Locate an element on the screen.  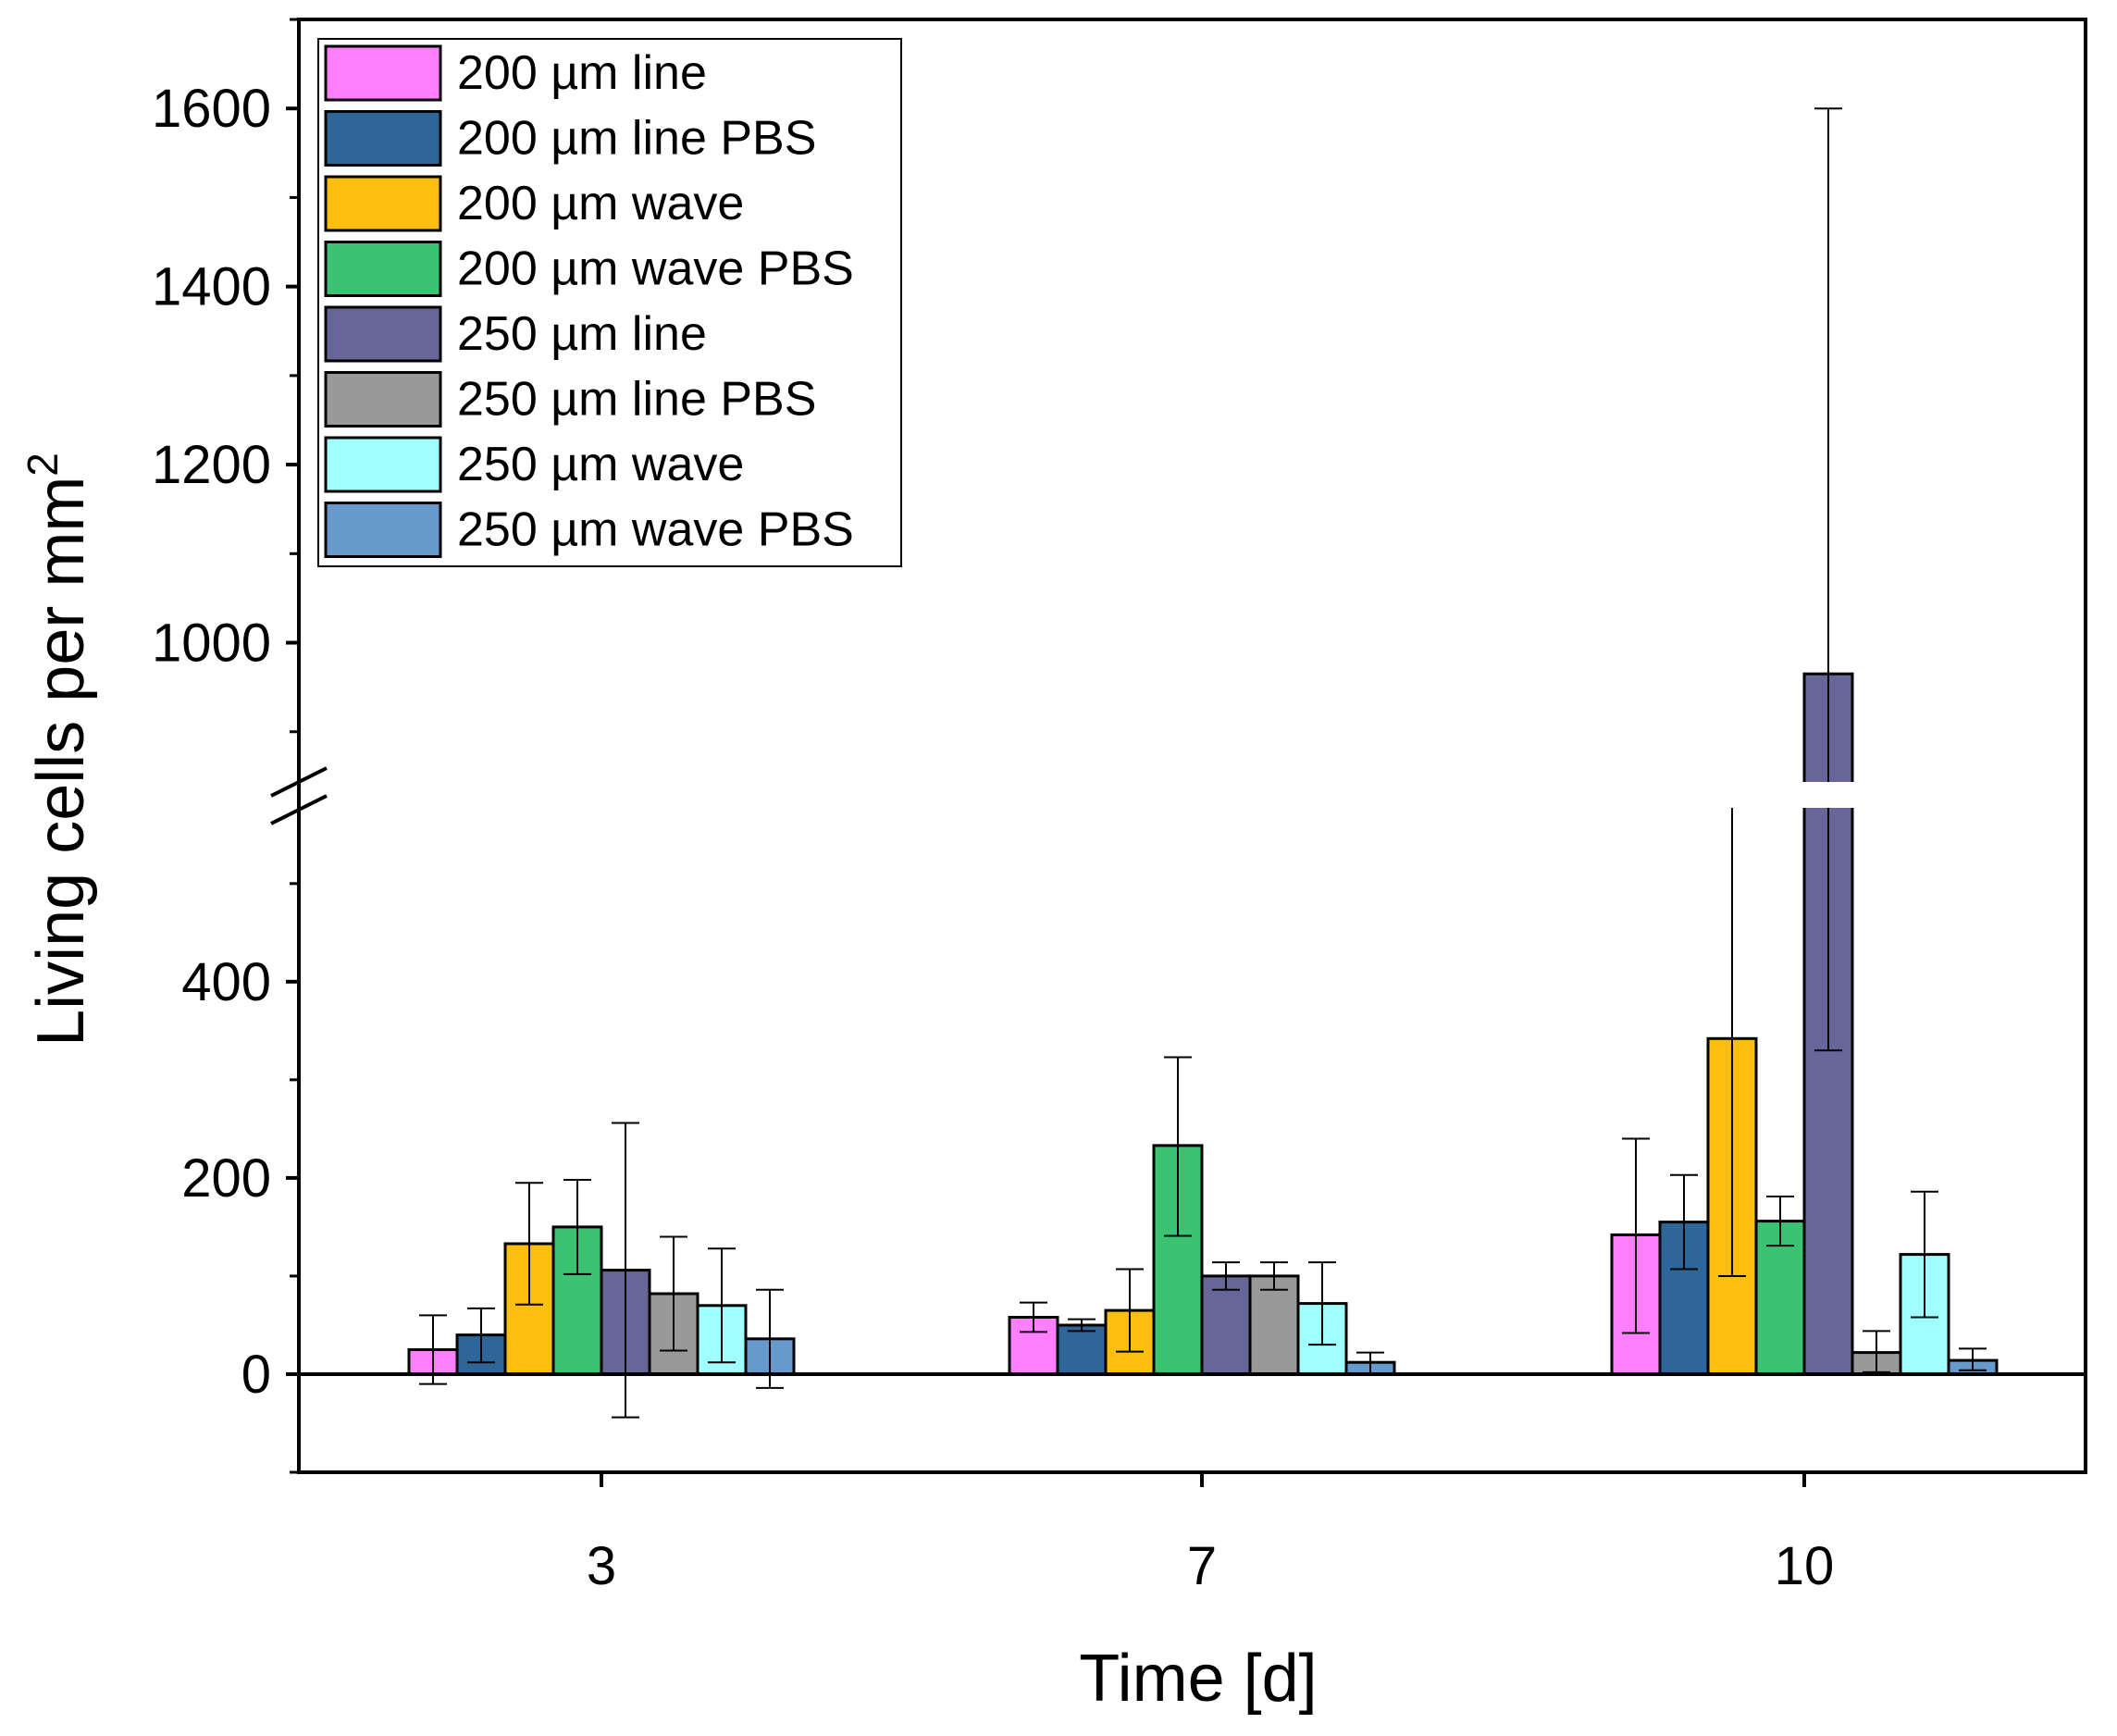
x-tick-label: 10 is located at coordinates (1805, 1566).